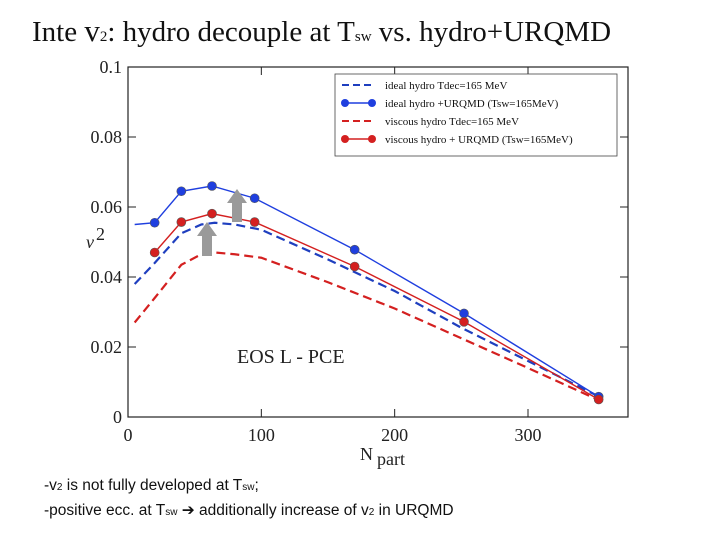 This screenshot has height=540, width=720. What do you see at coordinates (261, 435) in the screenshot?
I see `x-tick-label-1: 100` at bounding box center [261, 435].